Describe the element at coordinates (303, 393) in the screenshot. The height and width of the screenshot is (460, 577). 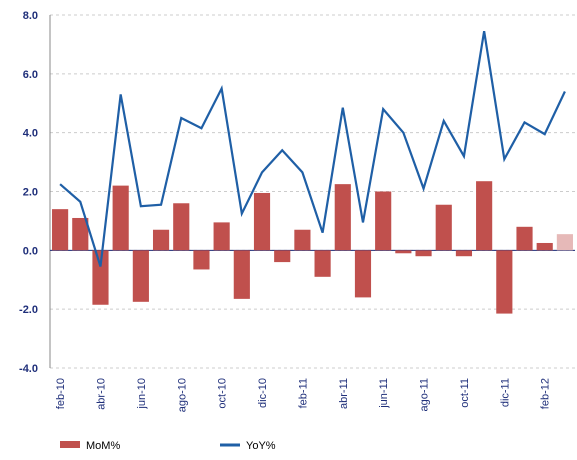
I see `x-tick-label: feb-11` at that location.